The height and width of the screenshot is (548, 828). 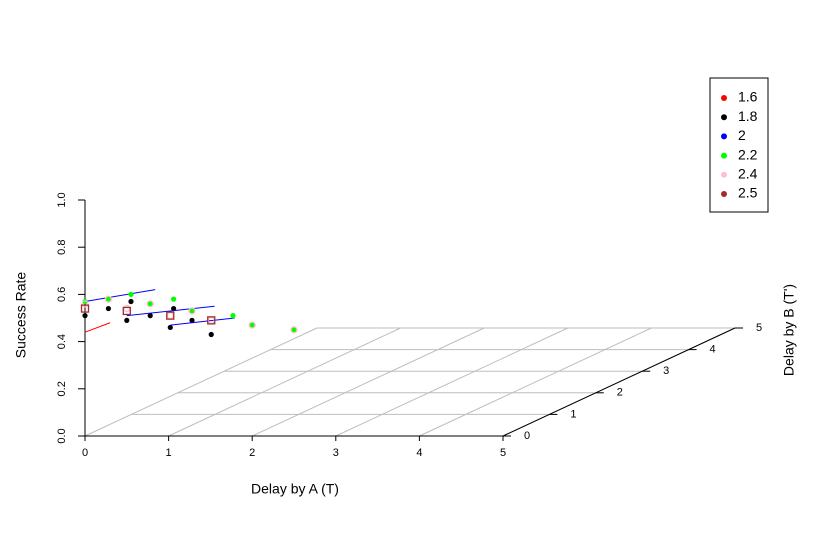 I want to click on y-tick-label: 0, so click(x=527, y=436).